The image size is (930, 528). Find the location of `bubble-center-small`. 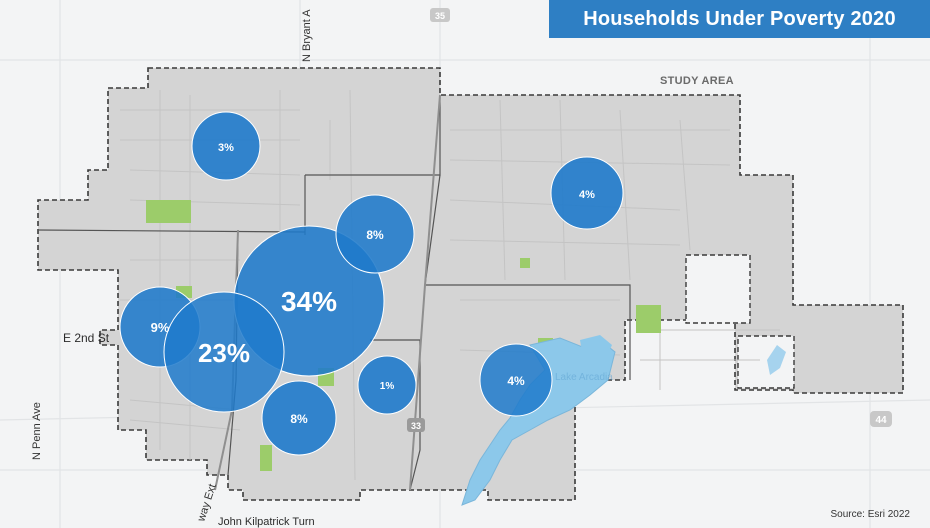

bubble-center-small is located at coordinates (375, 234).